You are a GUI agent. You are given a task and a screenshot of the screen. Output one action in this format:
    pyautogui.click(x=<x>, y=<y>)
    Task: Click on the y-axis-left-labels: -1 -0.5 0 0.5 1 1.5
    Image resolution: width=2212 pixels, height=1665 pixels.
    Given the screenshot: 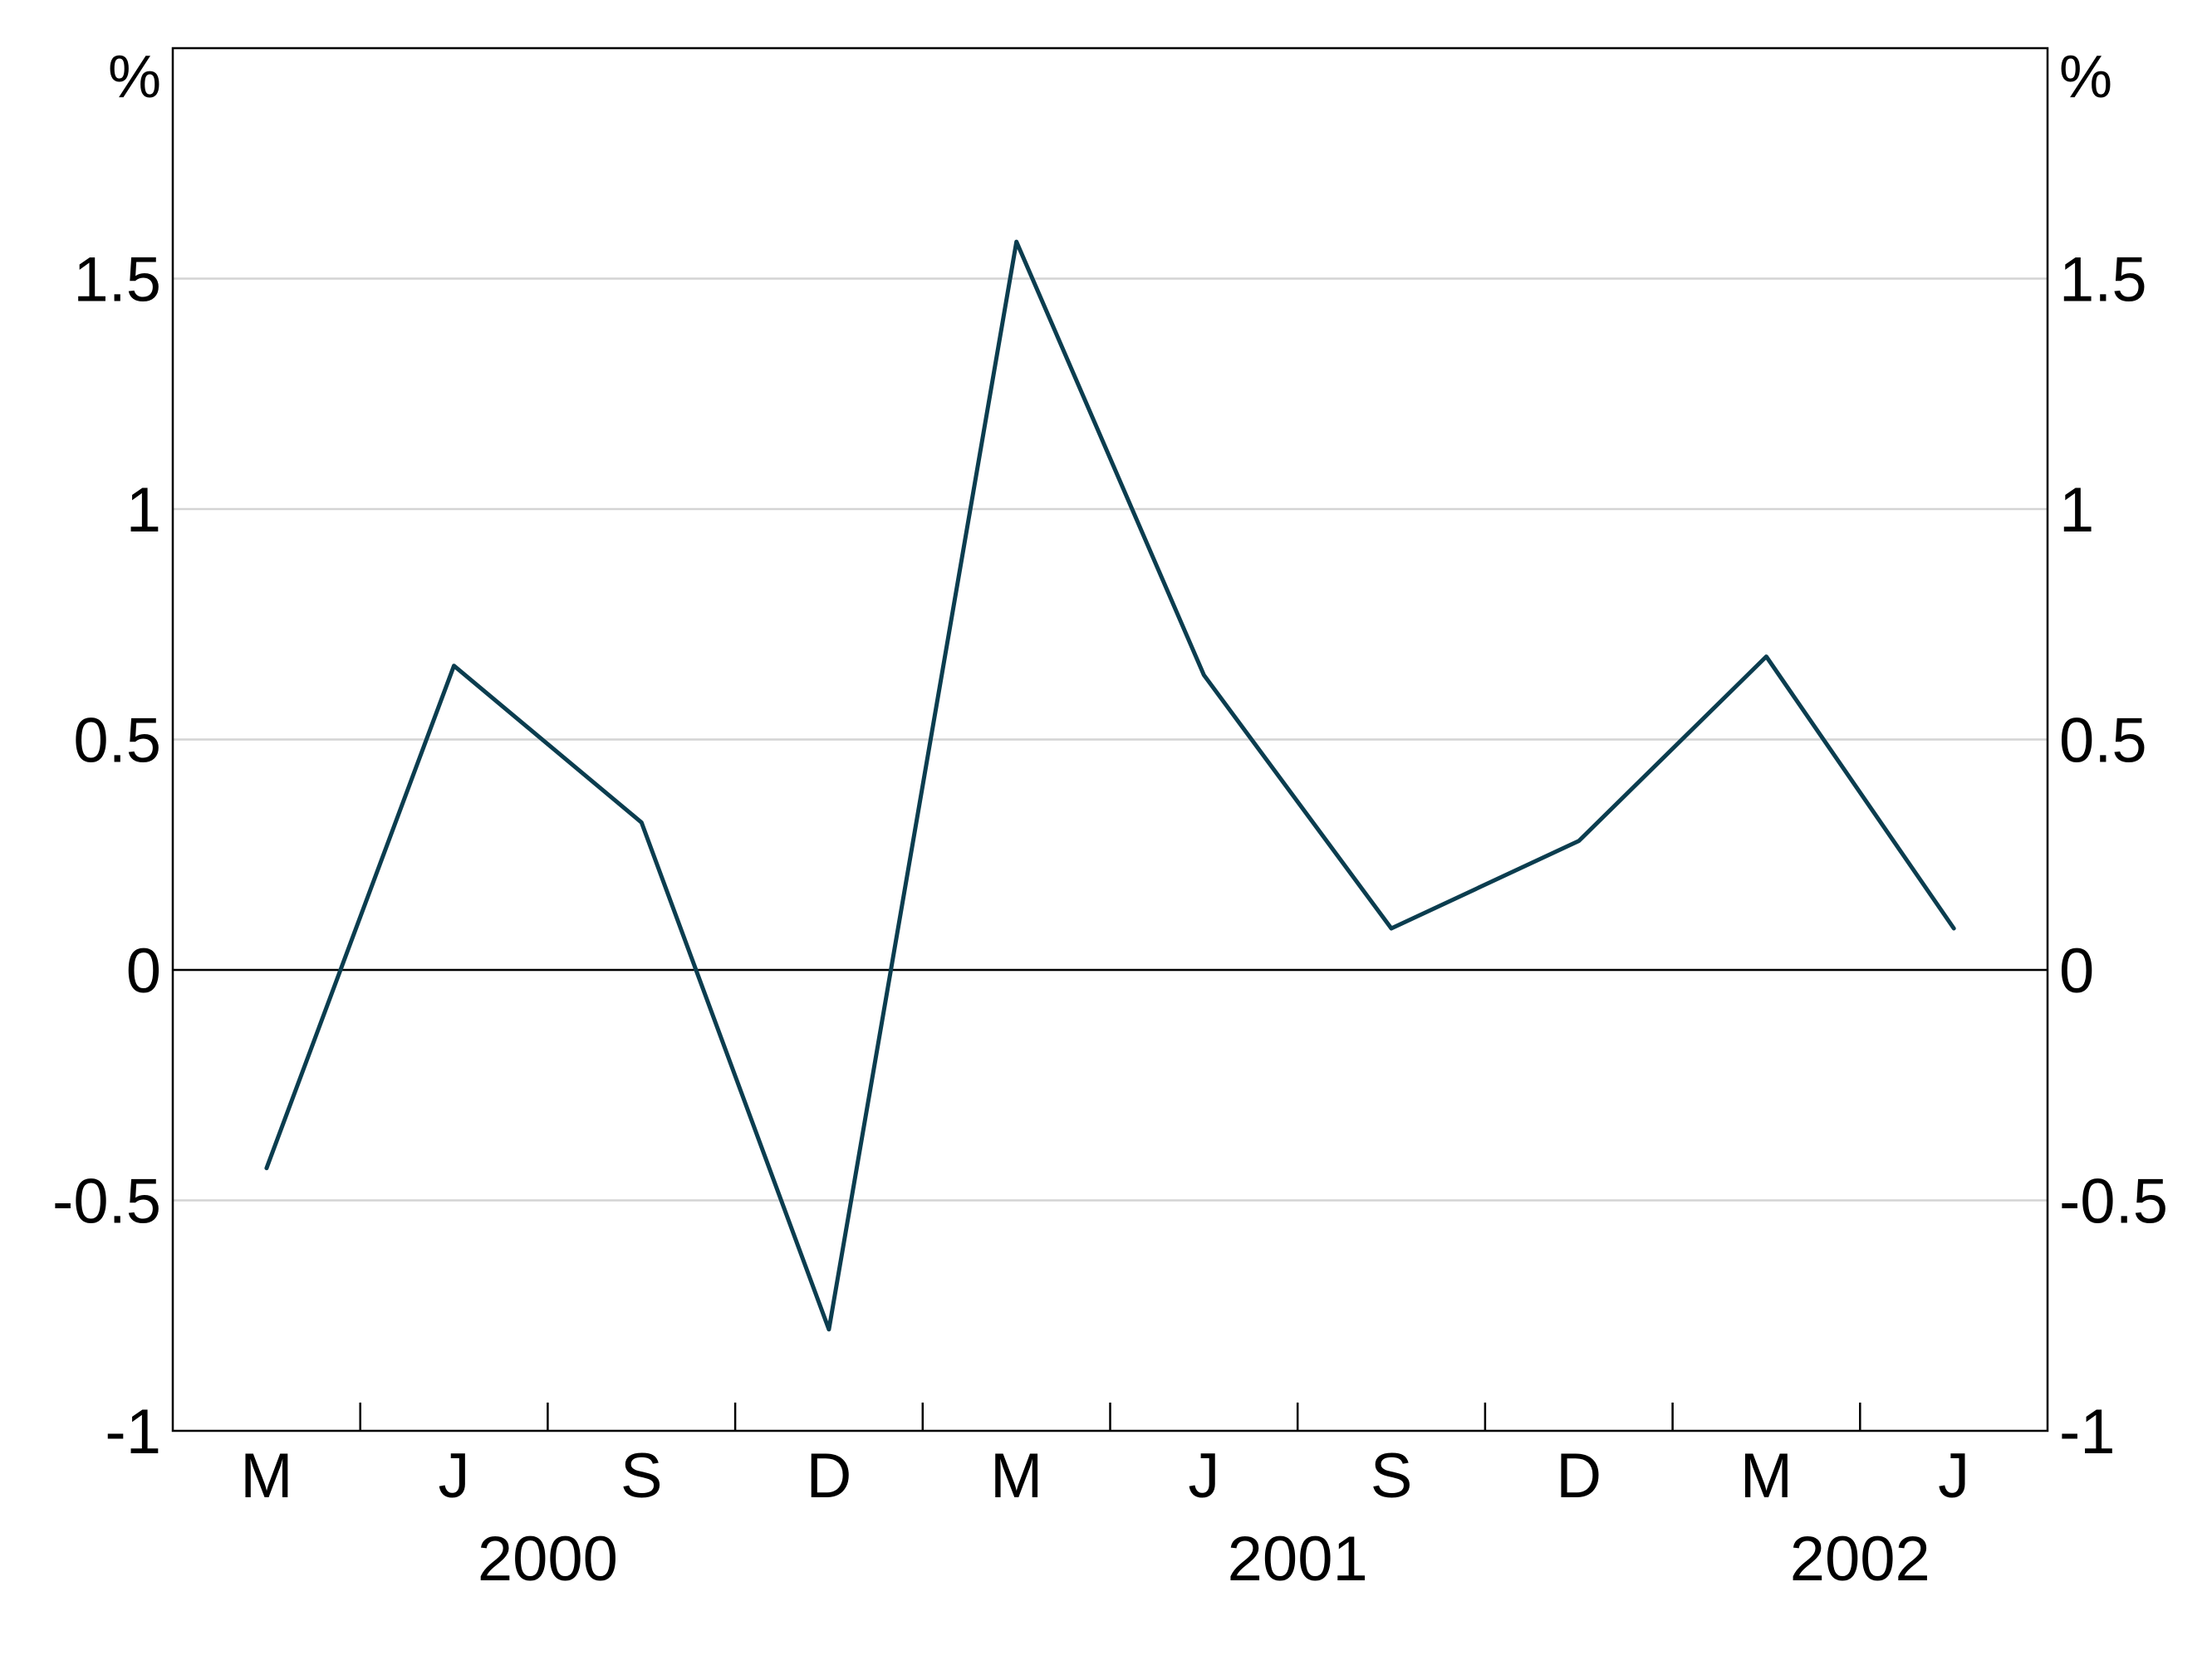 What is the action you would take?
    pyautogui.click(x=106, y=857)
    